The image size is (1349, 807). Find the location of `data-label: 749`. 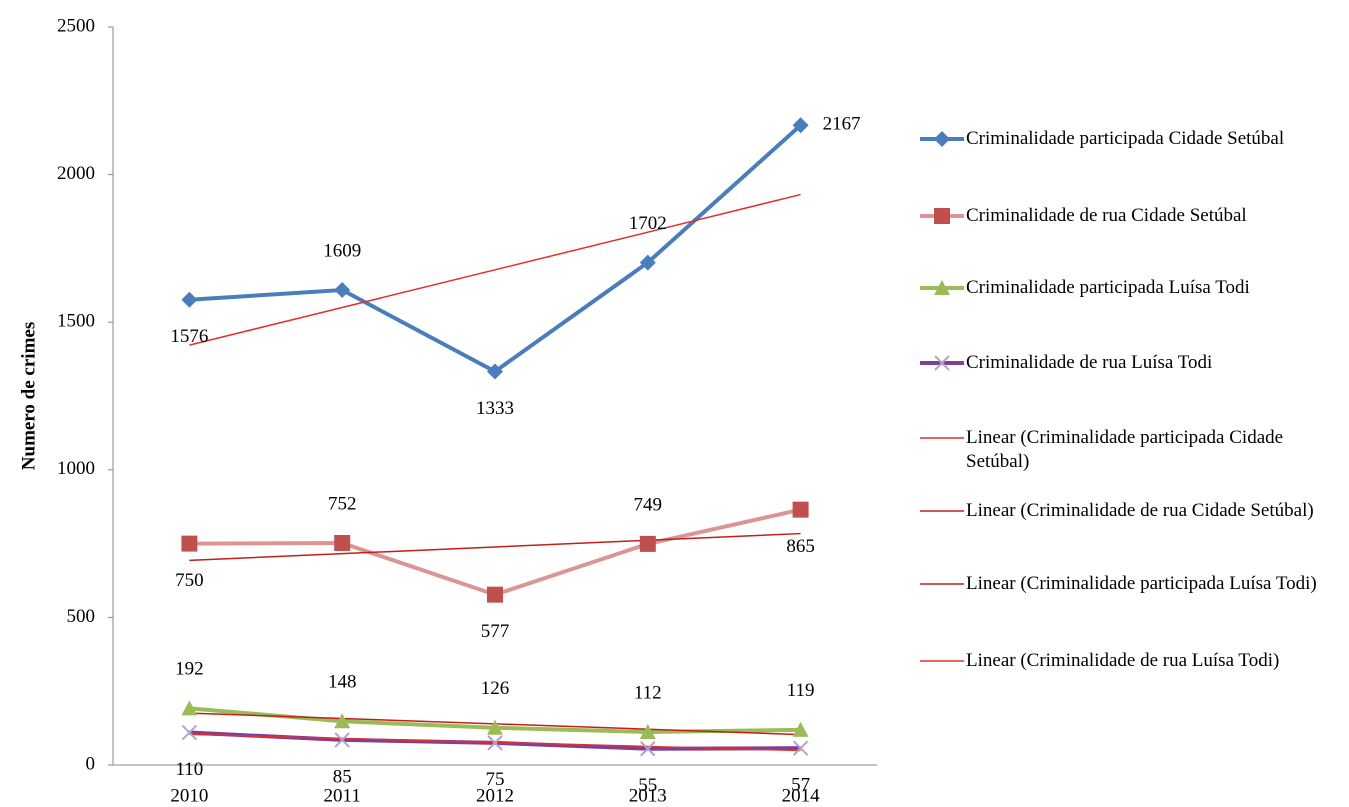

data-label: 749 is located at coordinates (648, 504).